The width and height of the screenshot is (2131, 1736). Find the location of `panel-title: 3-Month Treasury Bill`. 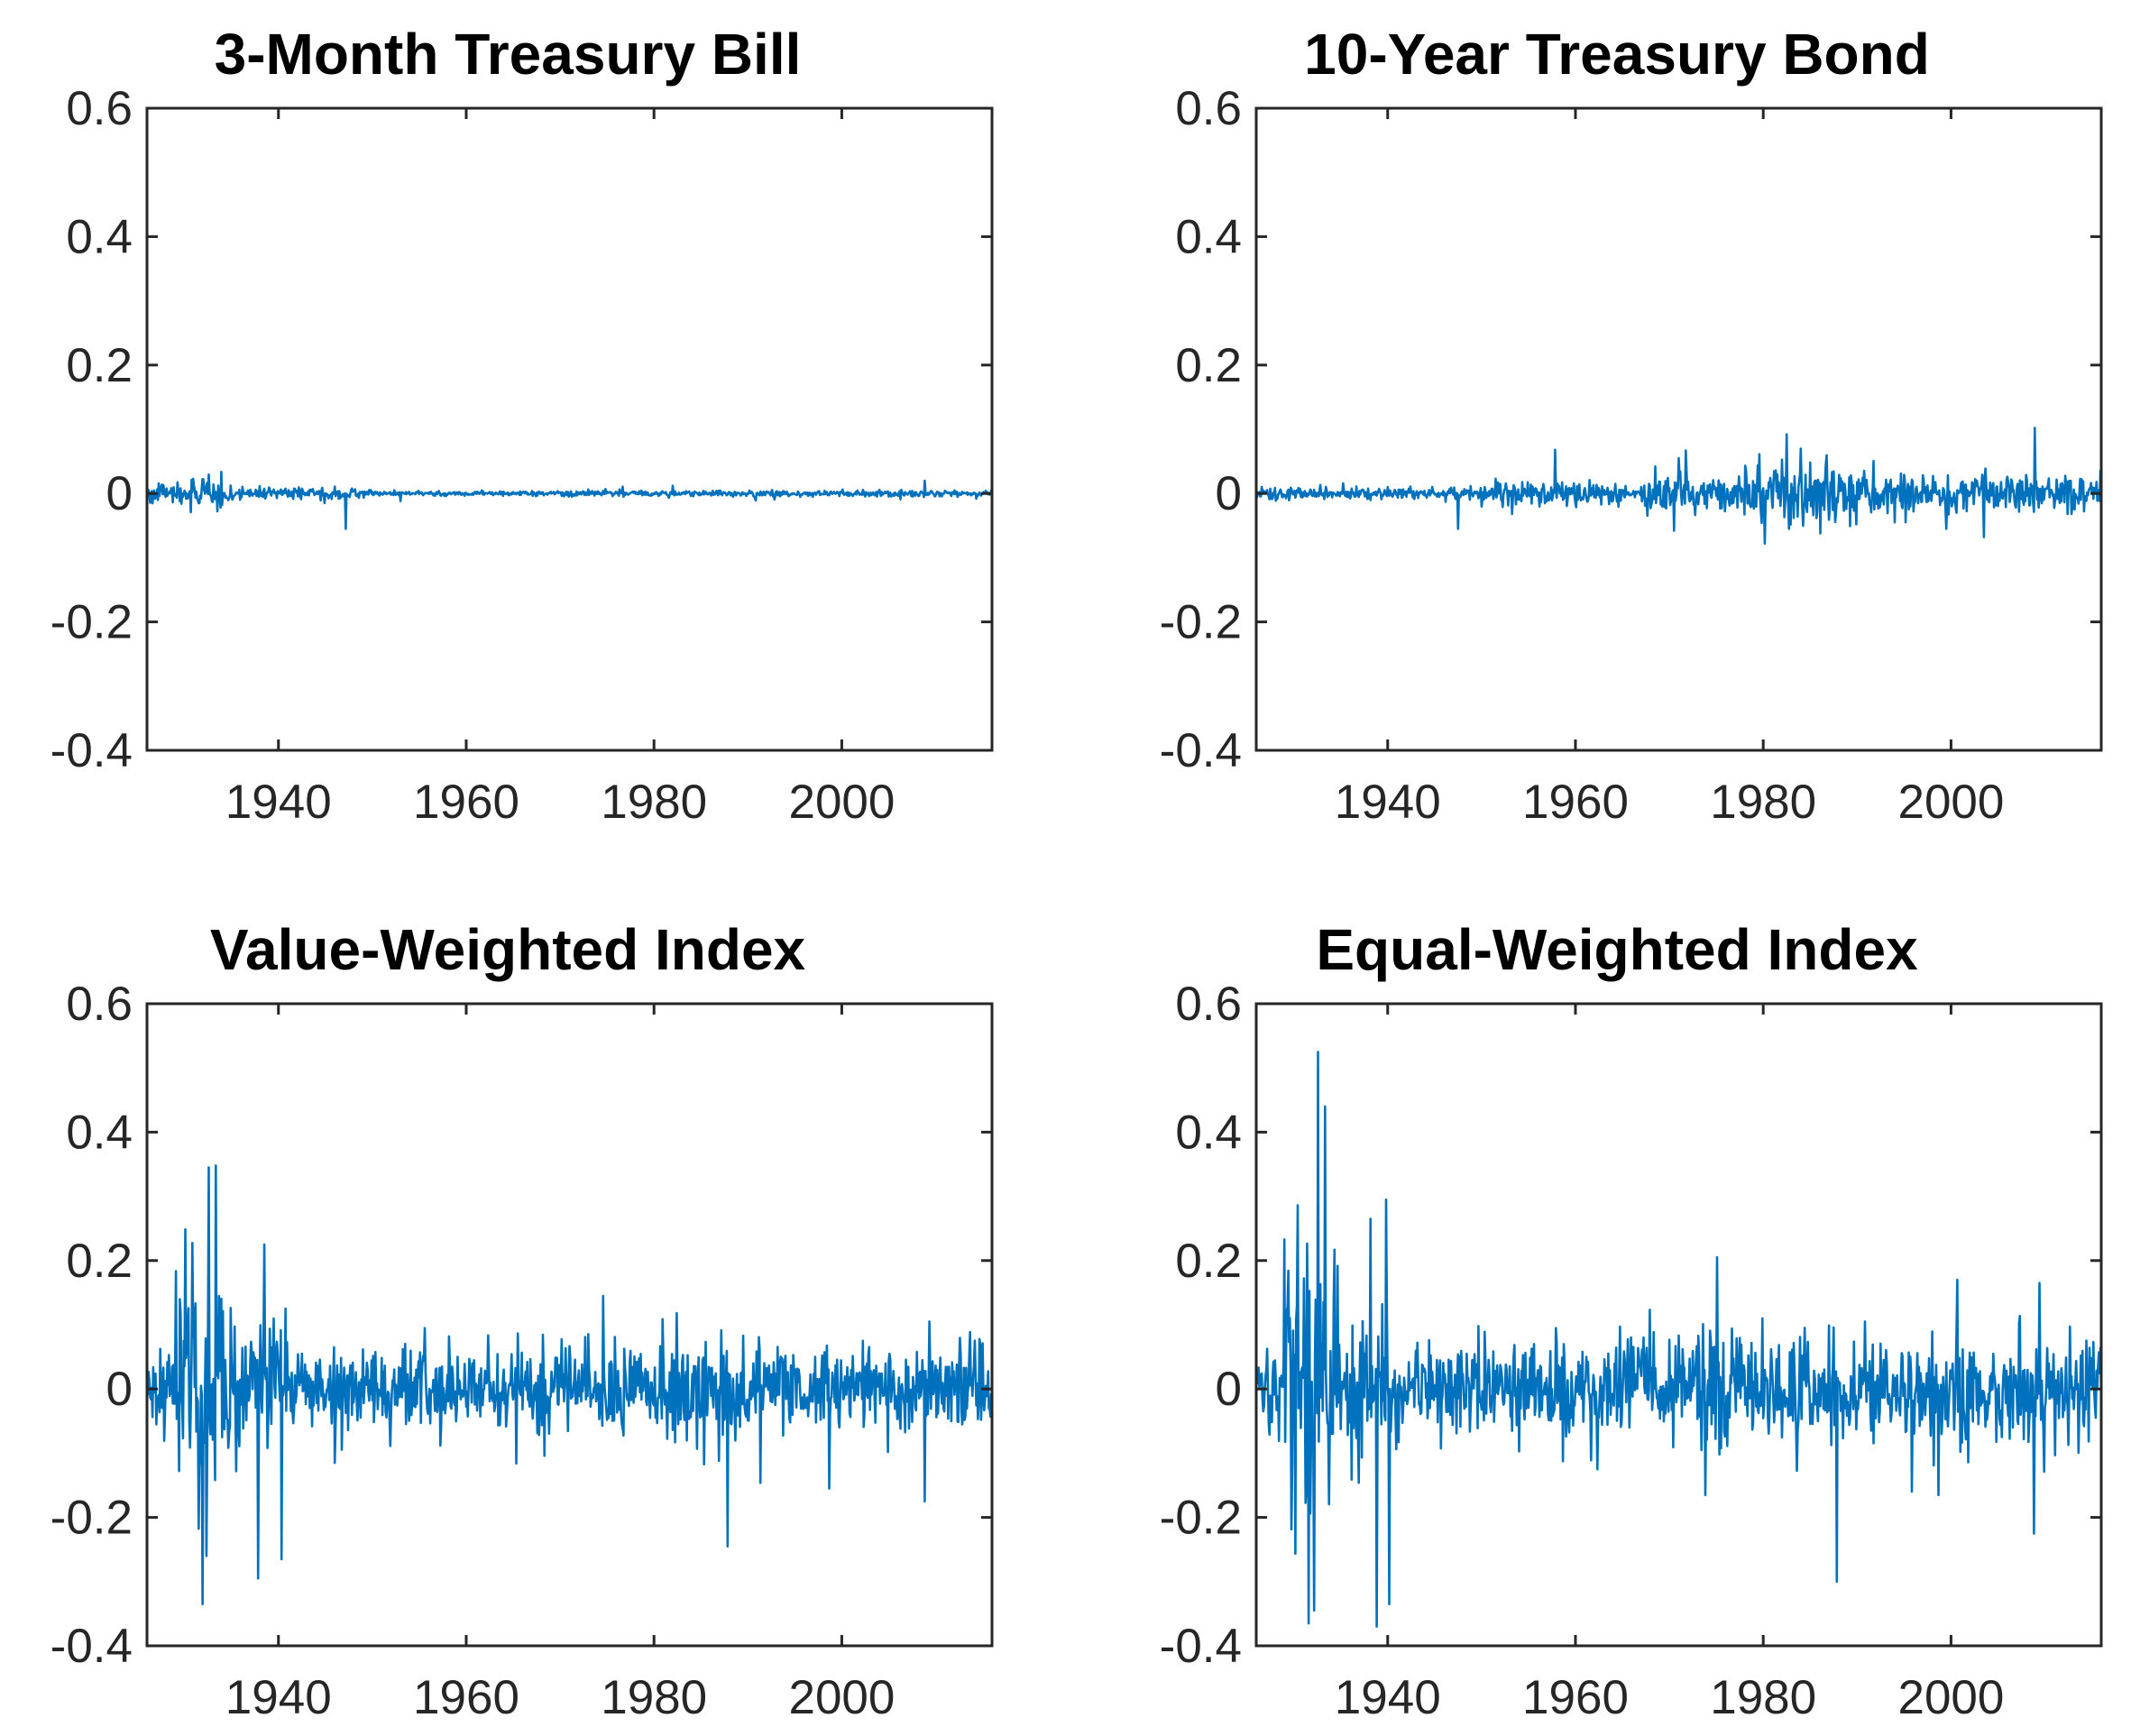

panel-title: 3-Month Treasury Bill is located at coordinates (509, 55).